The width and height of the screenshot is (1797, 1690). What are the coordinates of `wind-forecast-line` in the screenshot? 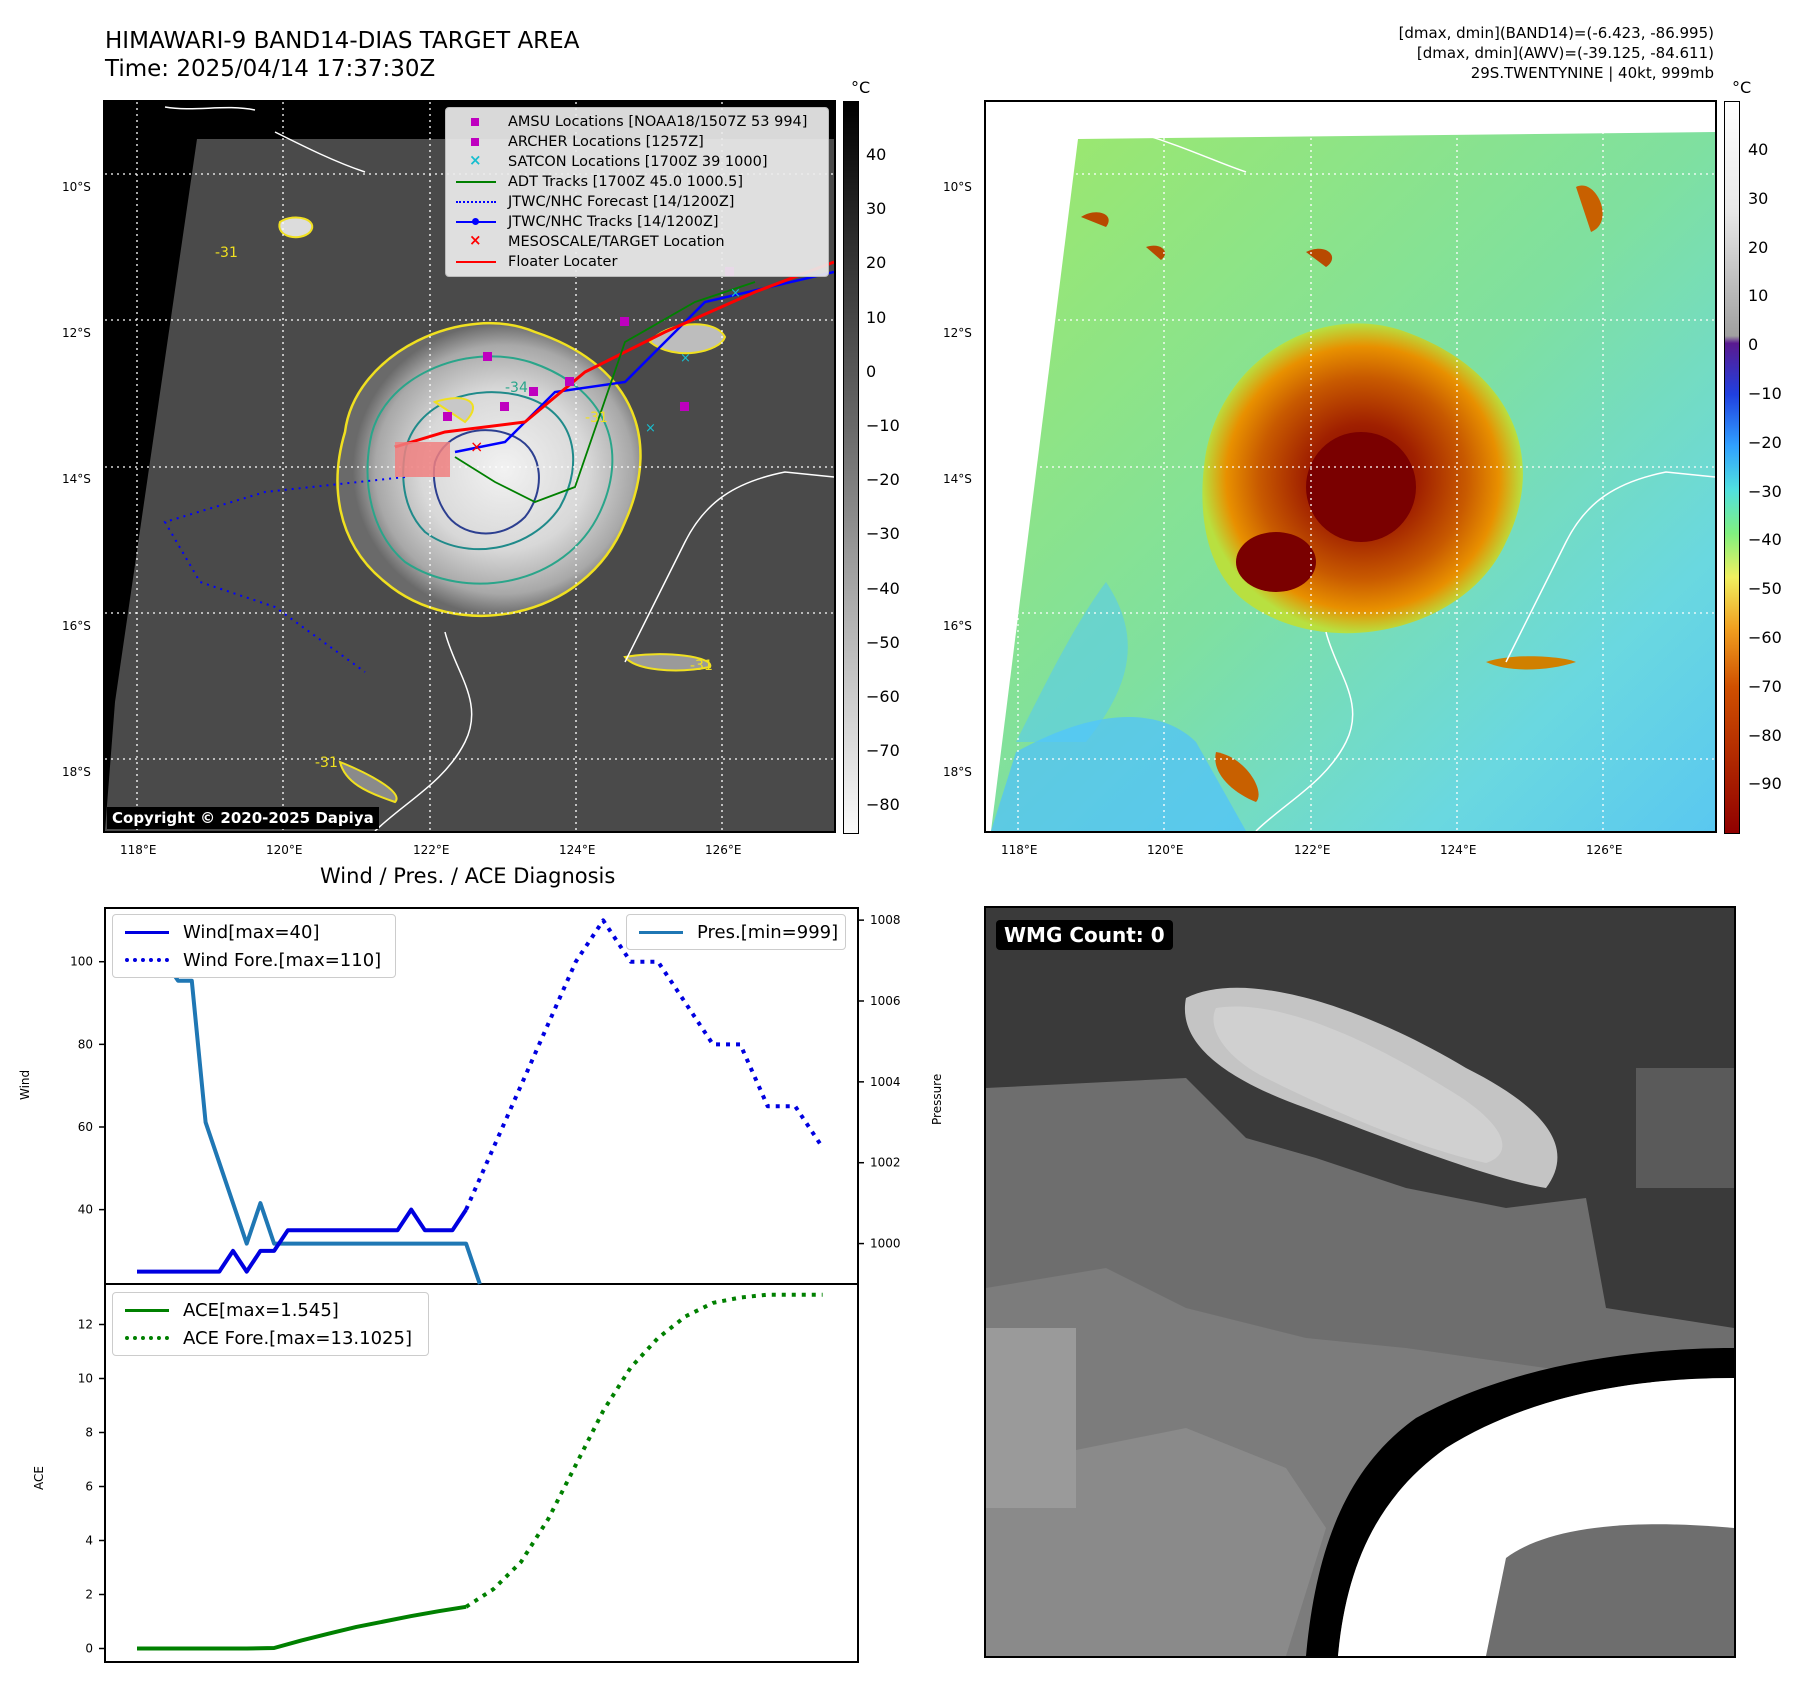 It's located at (644, 1064).